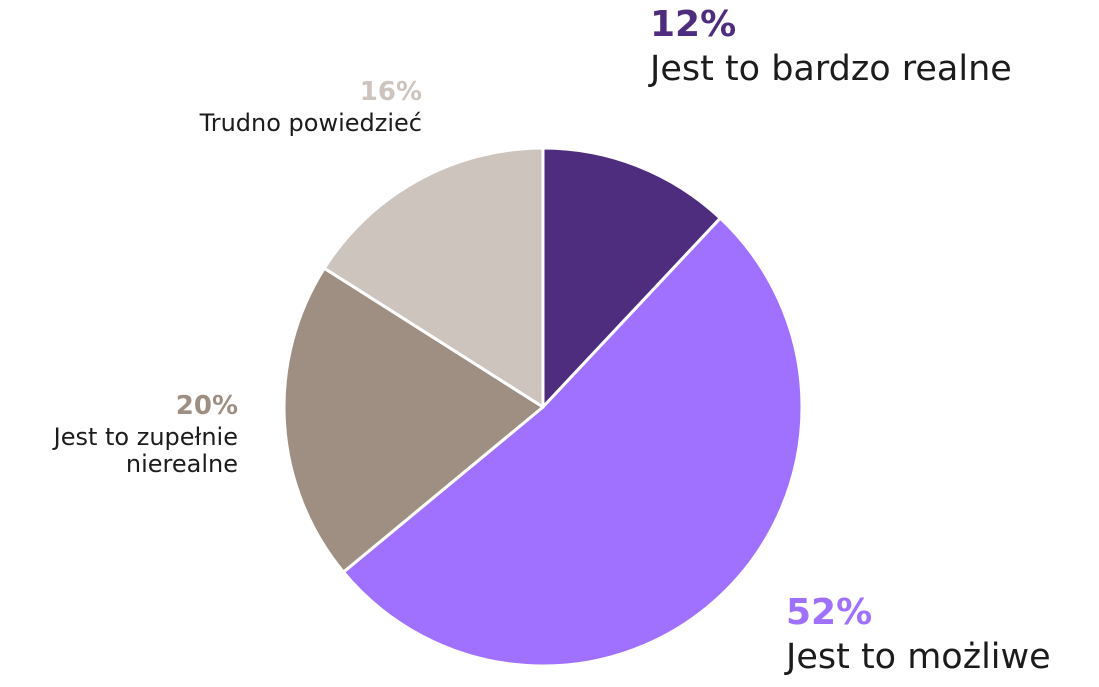 The height and width of the screenshot is (687, 1099). What do you see at coordinates (145, 450) in the screenshot?
I see `slice-category-label: Jest to zupełnie nierealne` at bounding box center [145, 450].